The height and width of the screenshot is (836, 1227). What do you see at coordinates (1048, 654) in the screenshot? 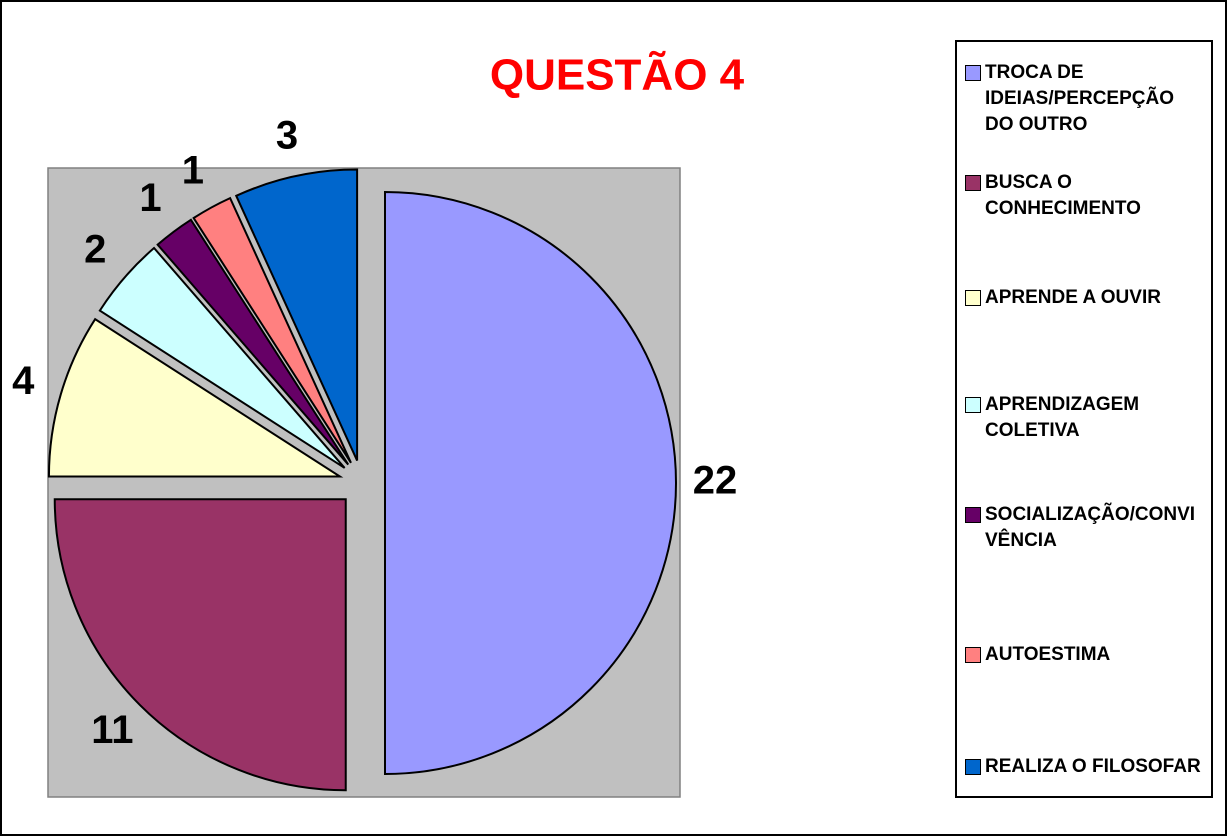
I see `legend-label: AUTOESTIMA` at bounding box center [1048, 654].